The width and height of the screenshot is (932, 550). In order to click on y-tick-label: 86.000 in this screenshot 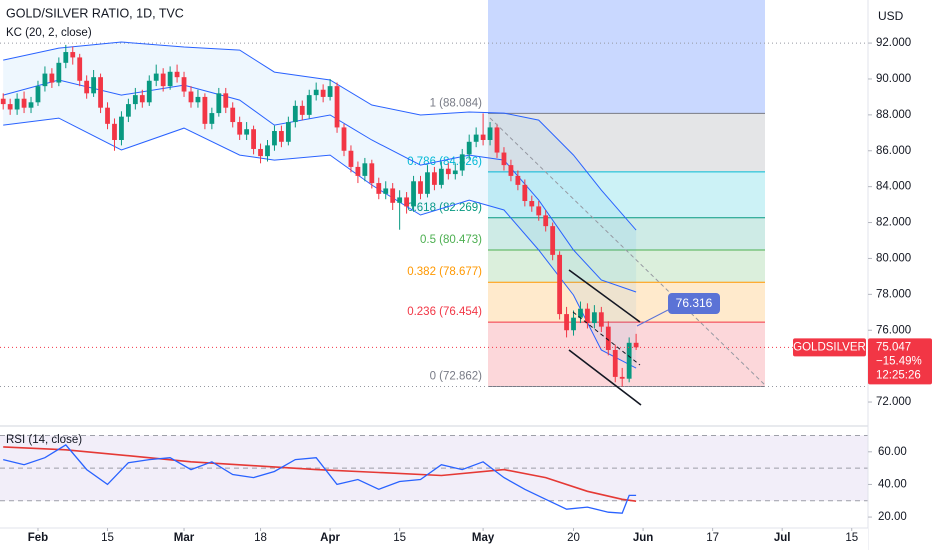, I will do `click(893, 151)`.